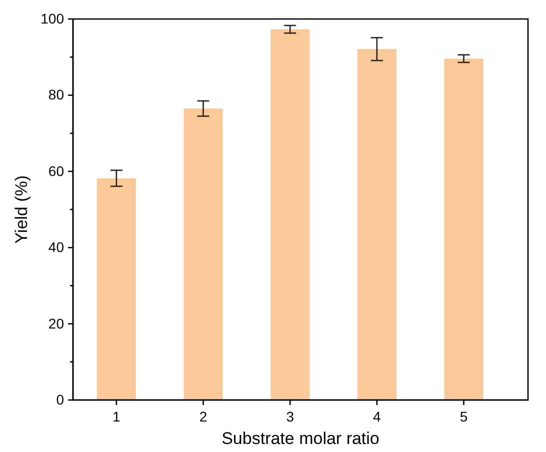  What do you see at coordinates (377, 416) in the screenshot?
I see `x-tick-label: 4` at bounding box center [377, 416].